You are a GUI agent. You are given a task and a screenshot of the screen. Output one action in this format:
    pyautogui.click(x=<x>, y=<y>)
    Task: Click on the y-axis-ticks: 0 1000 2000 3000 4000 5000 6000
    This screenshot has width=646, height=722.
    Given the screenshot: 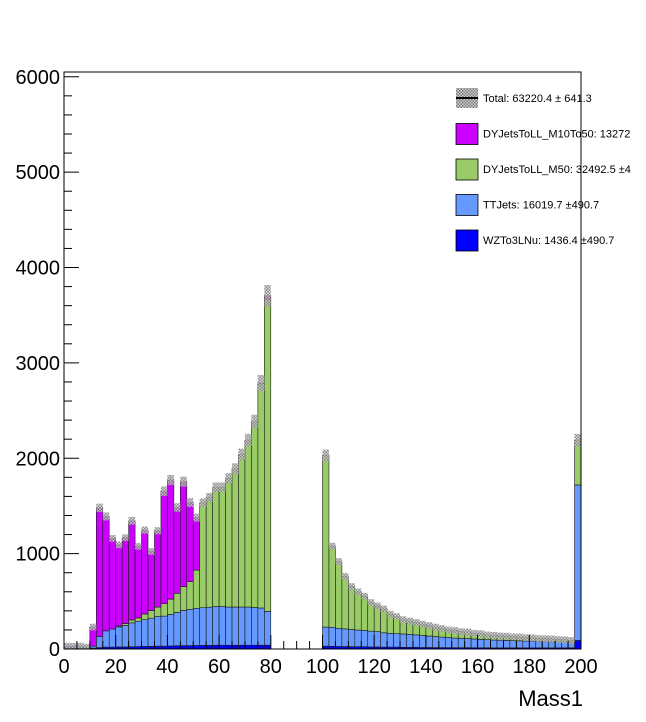 What is the action you would take?
    pyautogui.click(x=47, y=364)
    